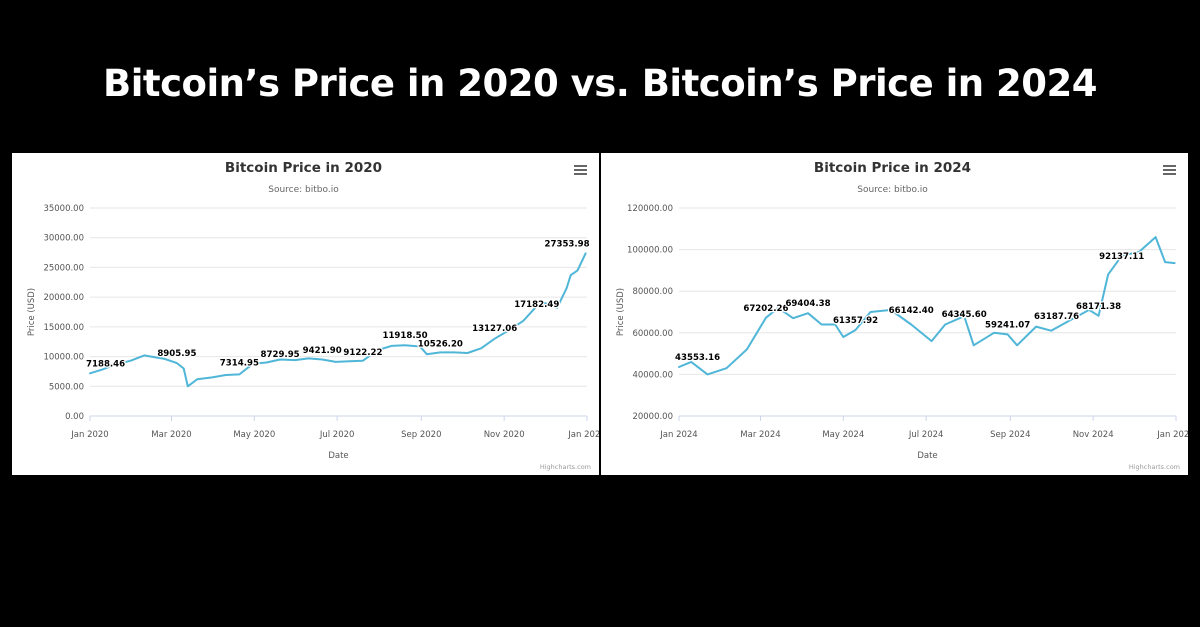 Image resolution: width=1200 pixels, height=627 pixels. Describe the element at coordinates (440, 344) in the screenshot. I see `data-label: 10526.20` at that location.